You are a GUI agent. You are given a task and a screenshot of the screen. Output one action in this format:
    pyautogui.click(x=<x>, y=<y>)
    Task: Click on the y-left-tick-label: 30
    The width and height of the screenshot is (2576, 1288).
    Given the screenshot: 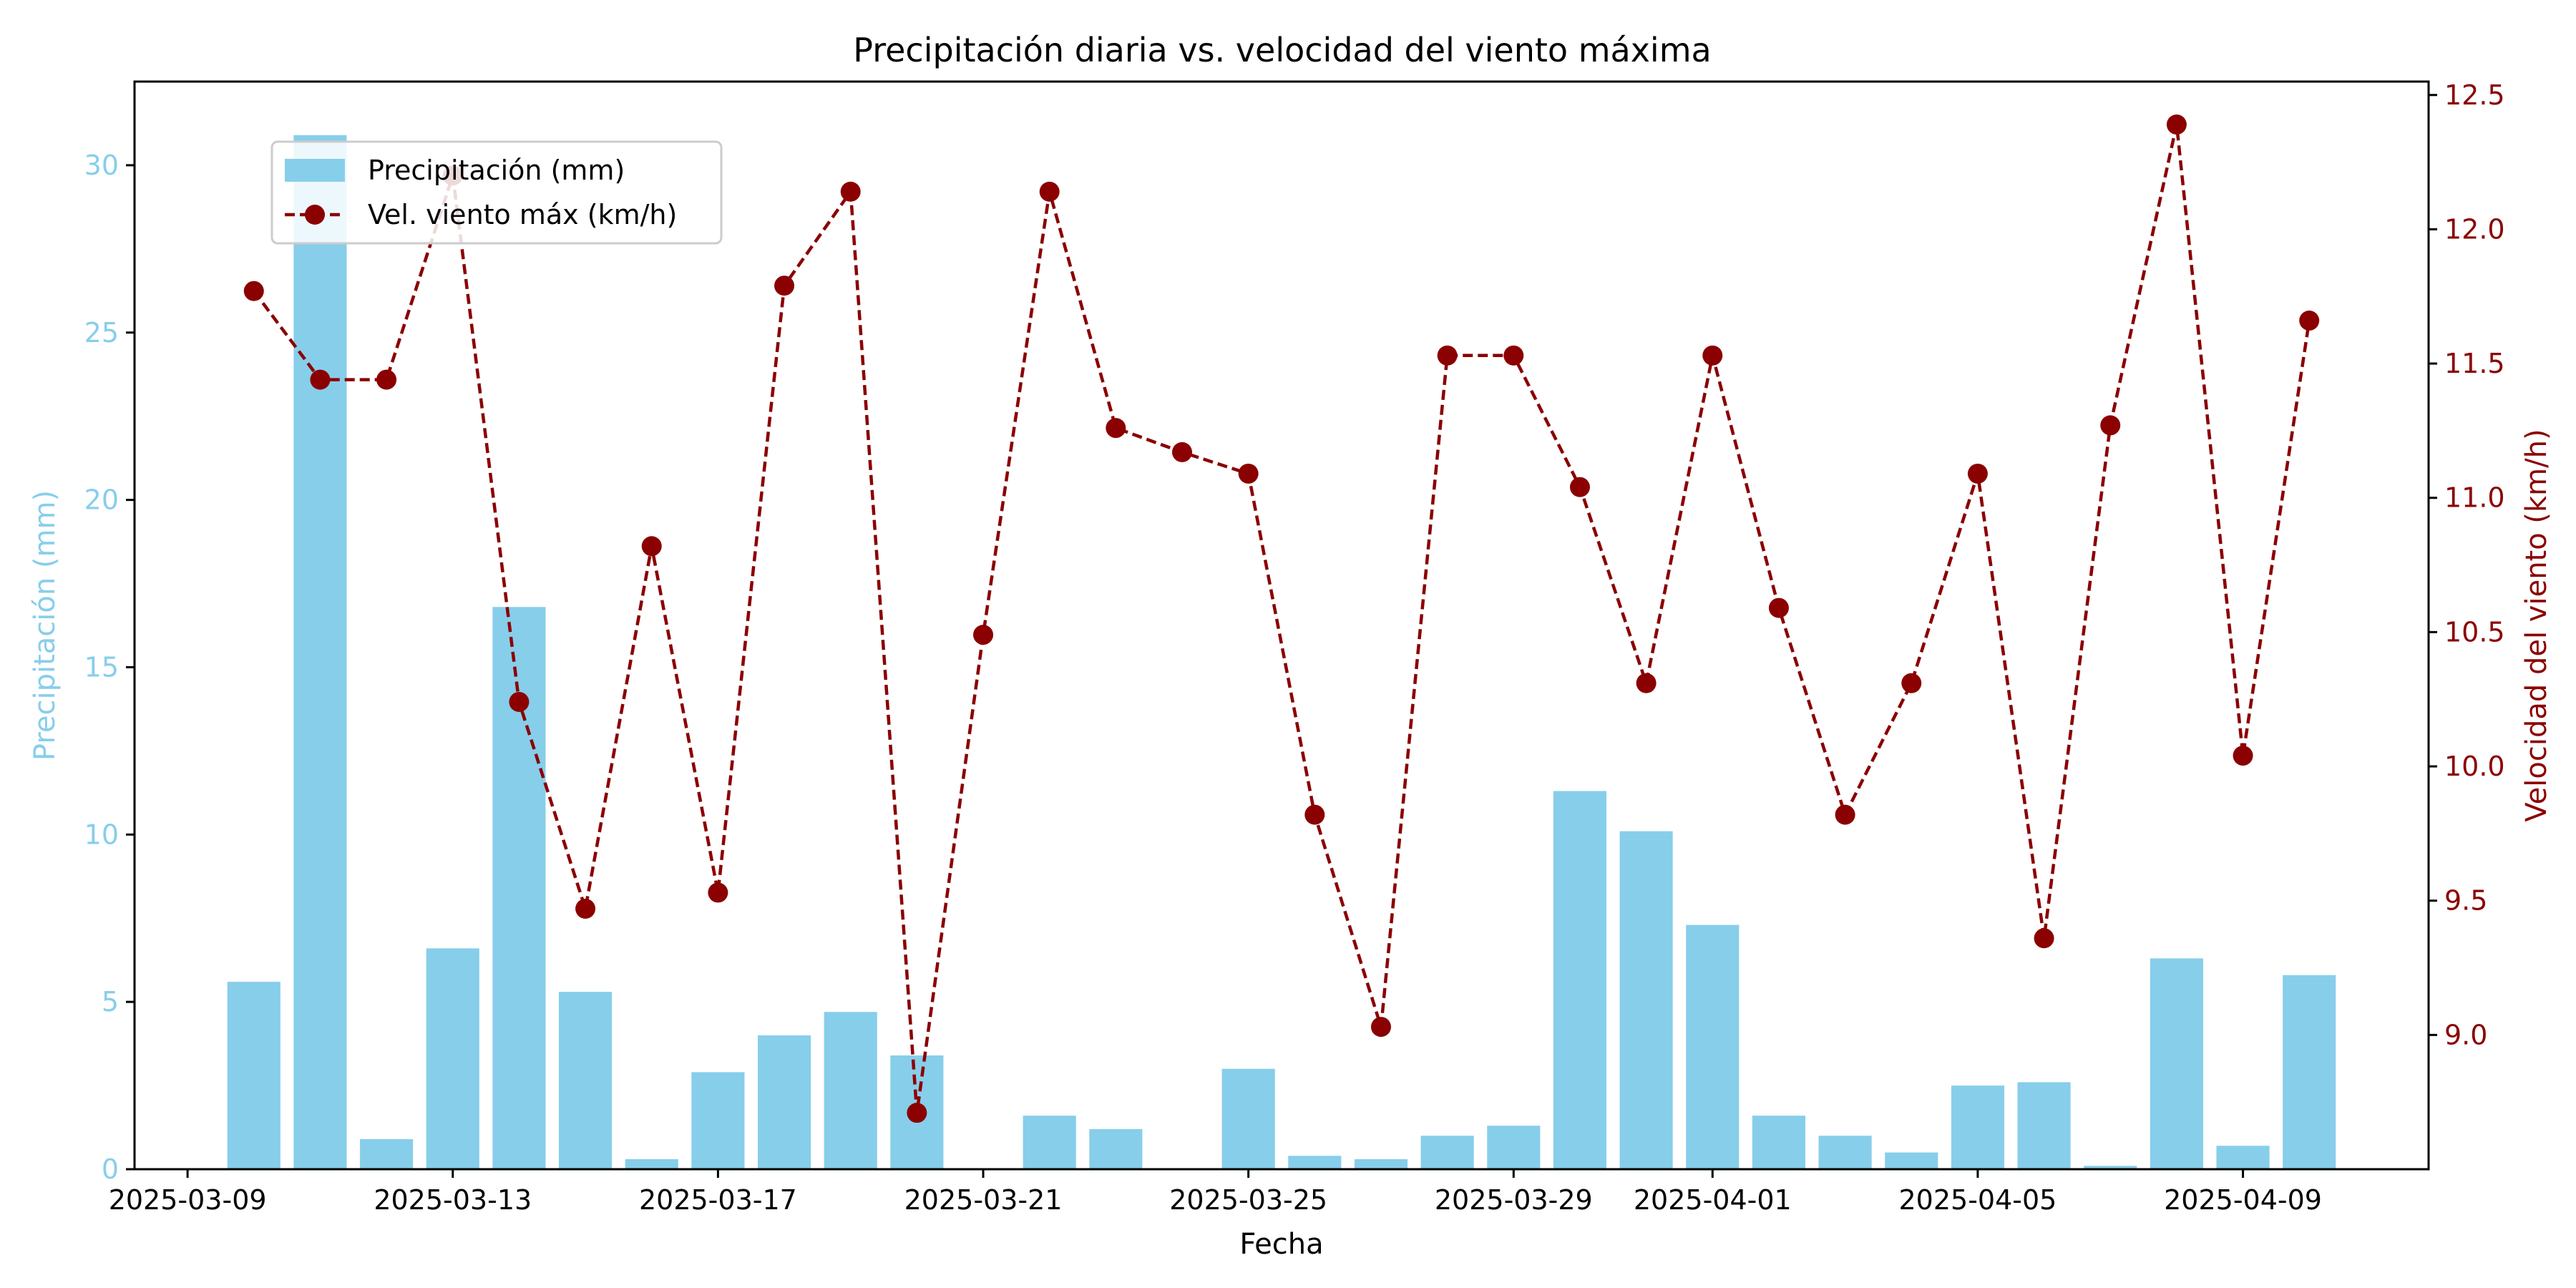 What is the action you would take?
    pyautogui.click(x=101, y=165)
    